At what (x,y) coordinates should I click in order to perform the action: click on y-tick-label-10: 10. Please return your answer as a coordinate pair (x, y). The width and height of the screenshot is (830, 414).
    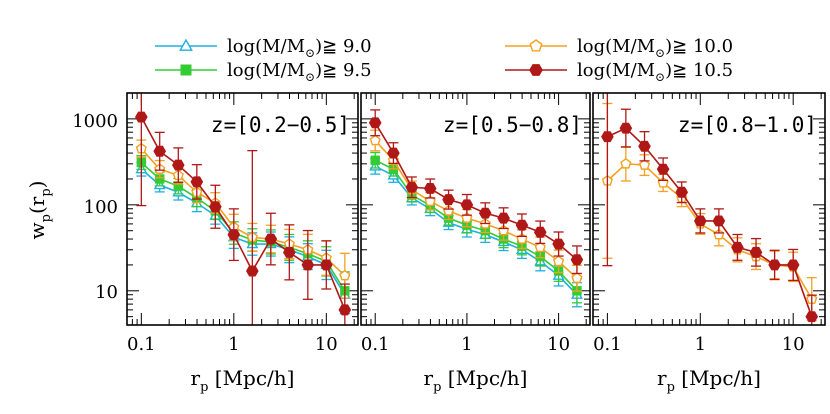
    Looking at the image, I should click on (106, 292).